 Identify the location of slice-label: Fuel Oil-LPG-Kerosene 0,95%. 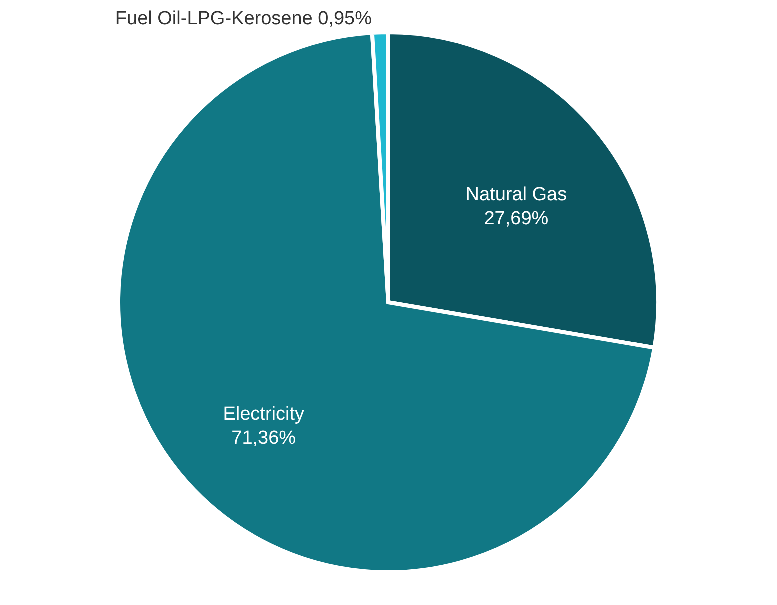
(243, 19).